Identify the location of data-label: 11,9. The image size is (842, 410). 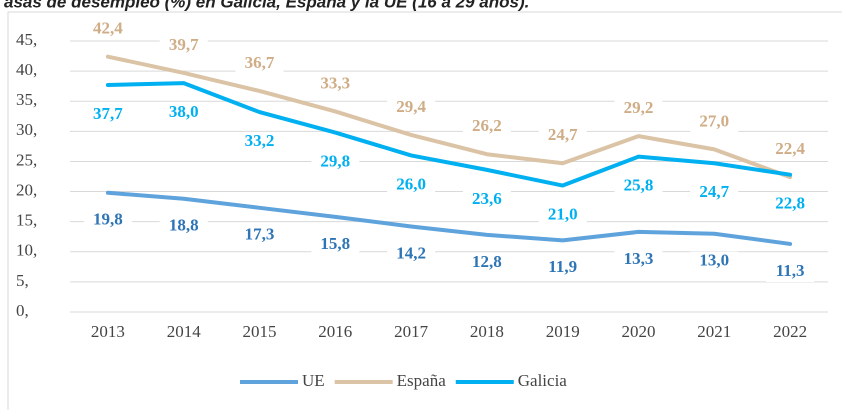
(562, 266).